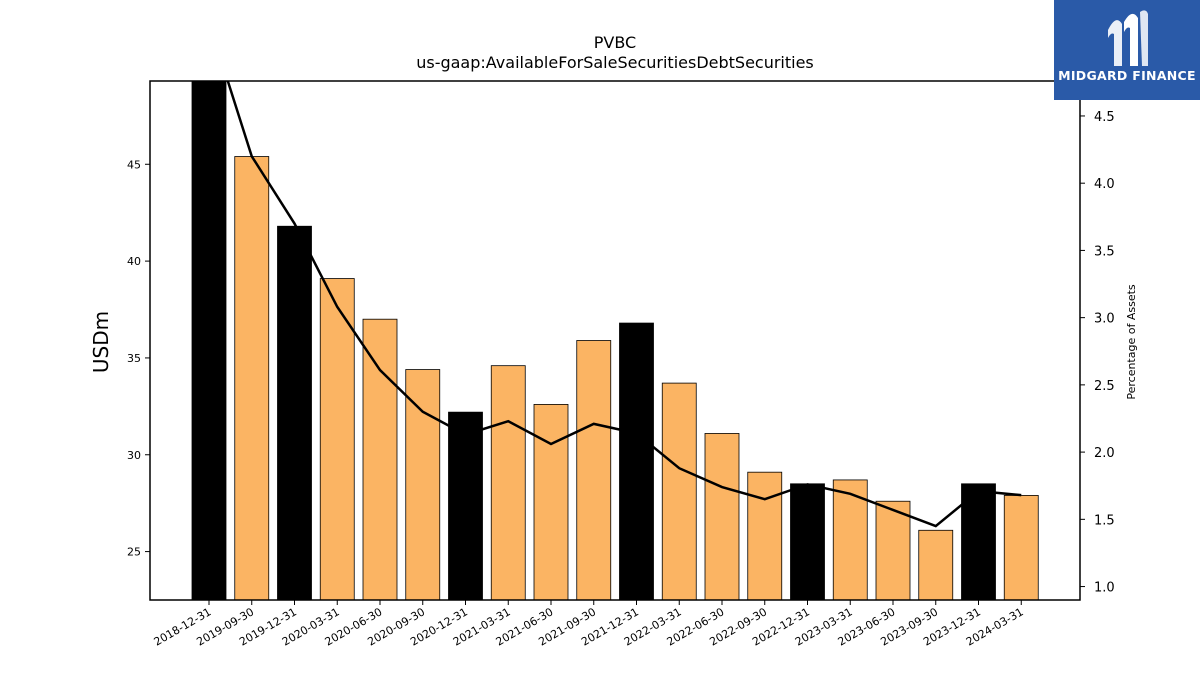  I want to click on y-tick-label: 35, so click(134, 358).